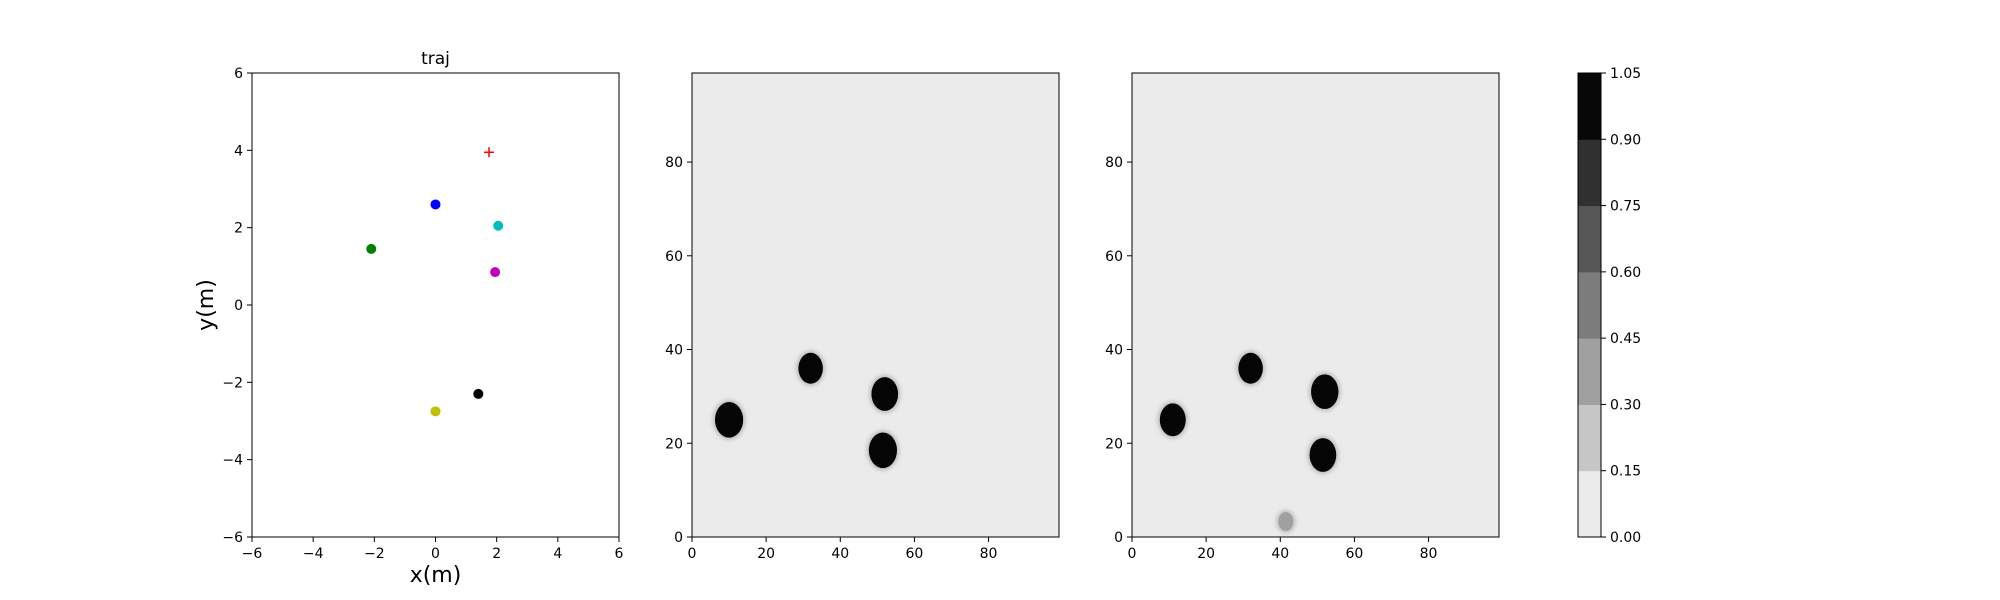 The width and height of the screenshot is (2000, 600). What do you see at coordinates (374, 554) in the screenshot?
I see `x-tick-label: −2` at bounding box center [374, 554].